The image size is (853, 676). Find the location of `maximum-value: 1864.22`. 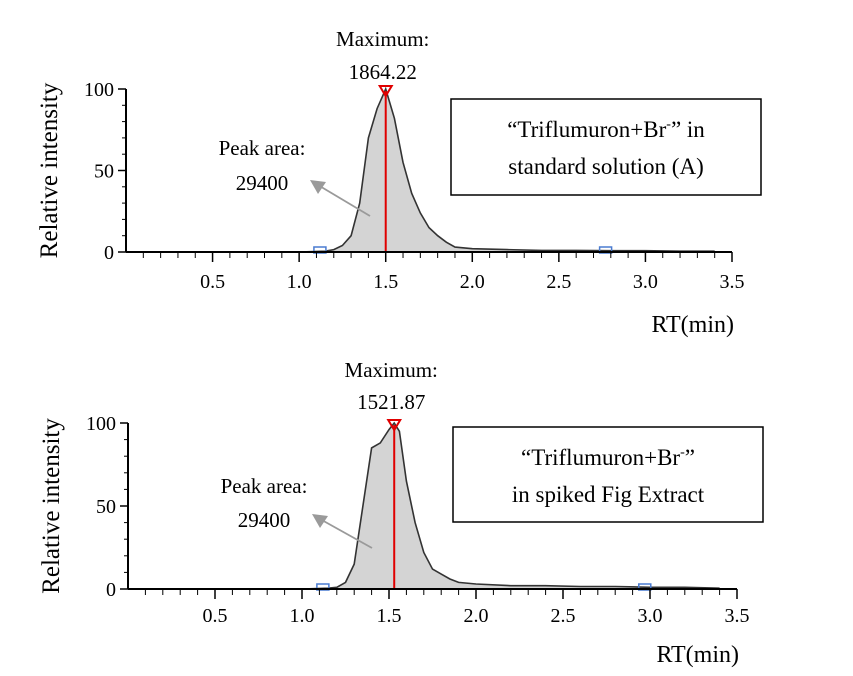

maximum-value: 1864.22 is located at coordinates (383, 72).